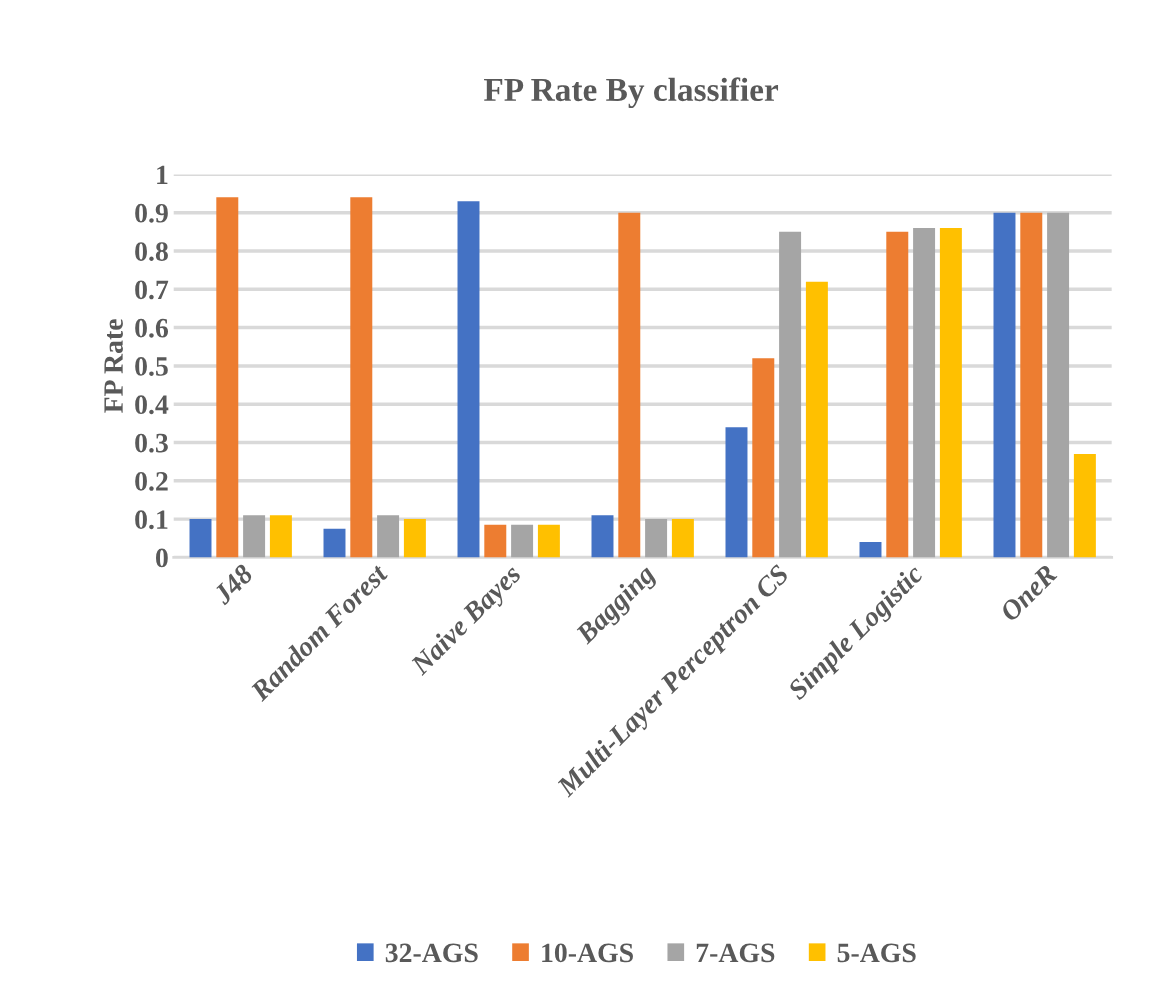 Image resolution: width=1158 pixels, height=1008 pixels. I want to click on y-tick-label: 0.3, so click(151, 443).